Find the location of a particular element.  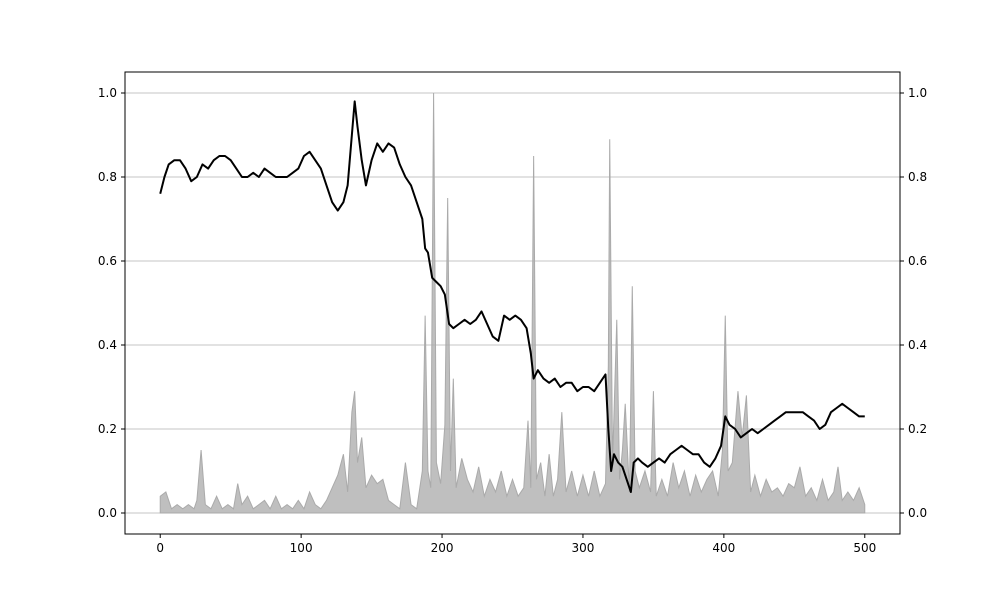

y-left-tick-label-4: 0.8 is located at coordinates (107, 177).